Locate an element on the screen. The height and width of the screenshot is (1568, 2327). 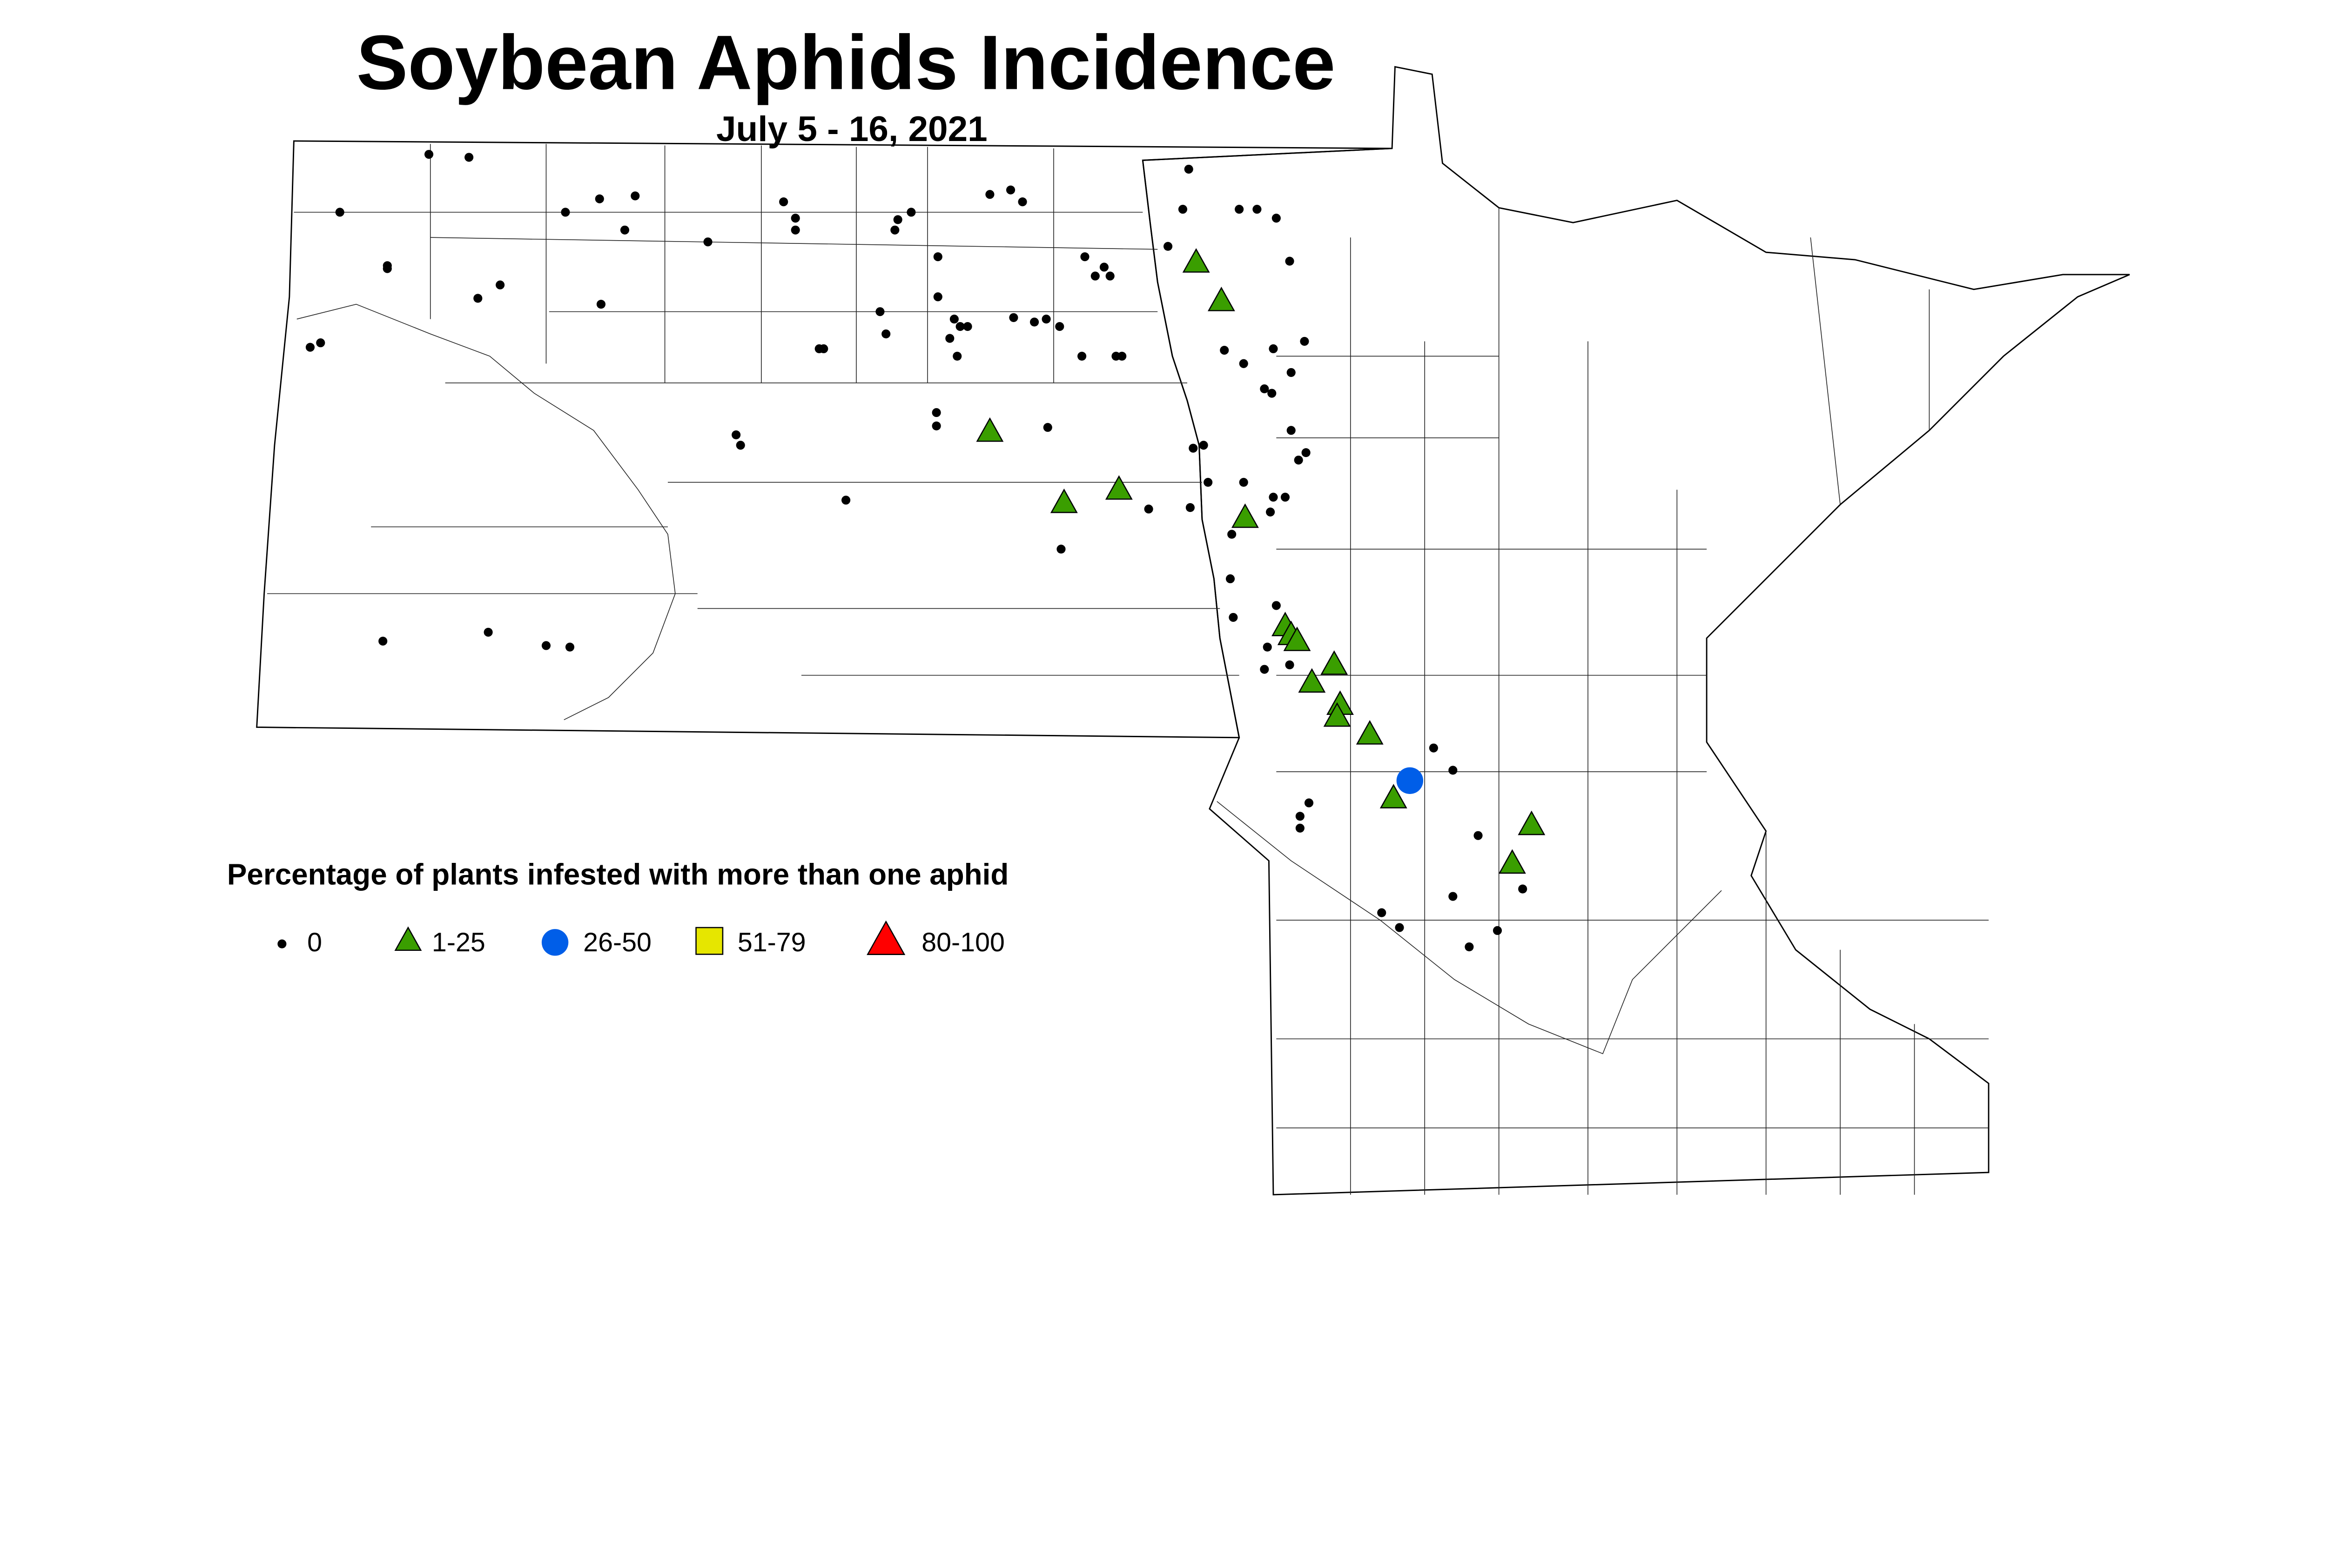
legend: 0 1-25 26-50 51-79 80-100 is located at coordinates (641, 938).